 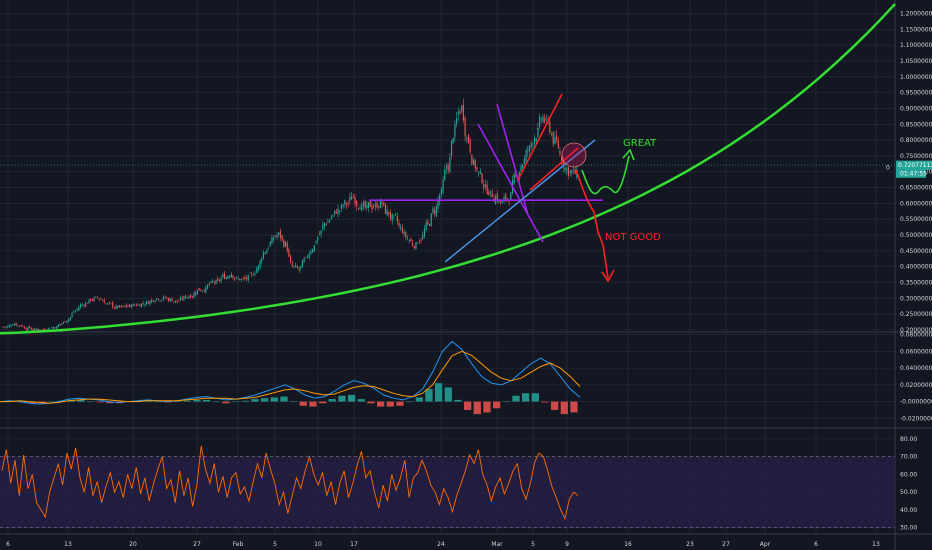 I want to click on time-axis: 6 13 20 27 Feb 5 10 17 24 Mar 5 9 16 23 27 Apr 6 13, so click(x=443, y=544).